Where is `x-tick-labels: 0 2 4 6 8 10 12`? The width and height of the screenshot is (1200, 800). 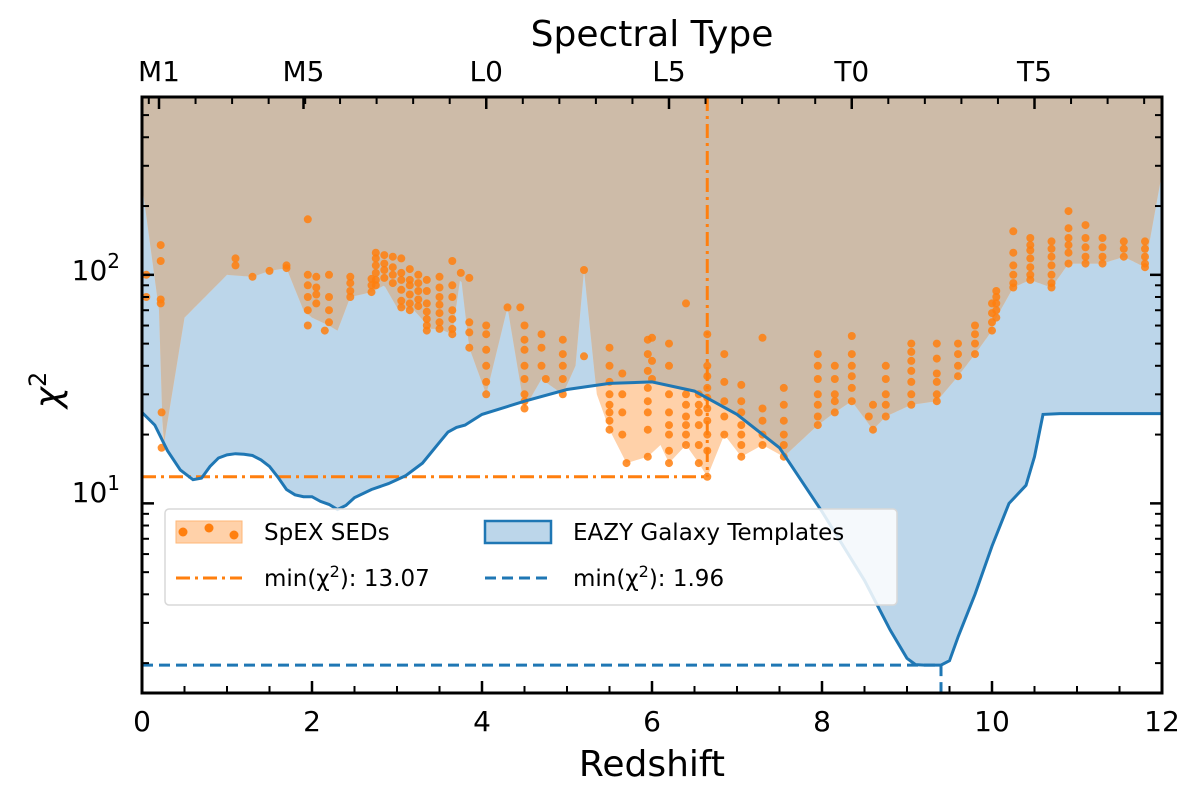 x-tick-labels: 0 2 4 6 8 10 12 is located at coordinates (656, 721).